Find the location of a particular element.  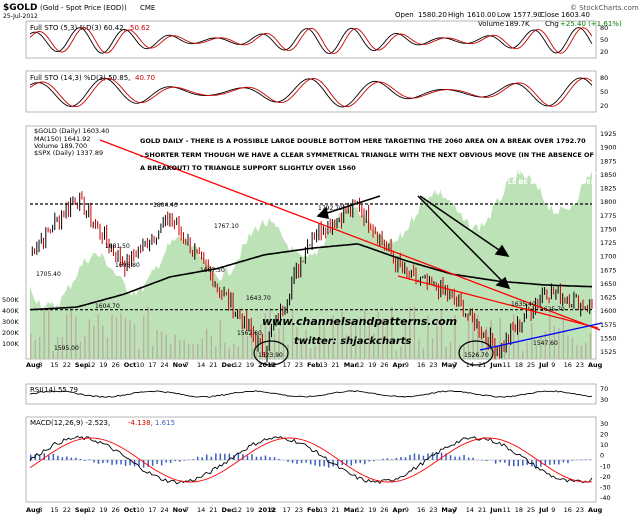

macd-lines is located at coordinates (311, 460).